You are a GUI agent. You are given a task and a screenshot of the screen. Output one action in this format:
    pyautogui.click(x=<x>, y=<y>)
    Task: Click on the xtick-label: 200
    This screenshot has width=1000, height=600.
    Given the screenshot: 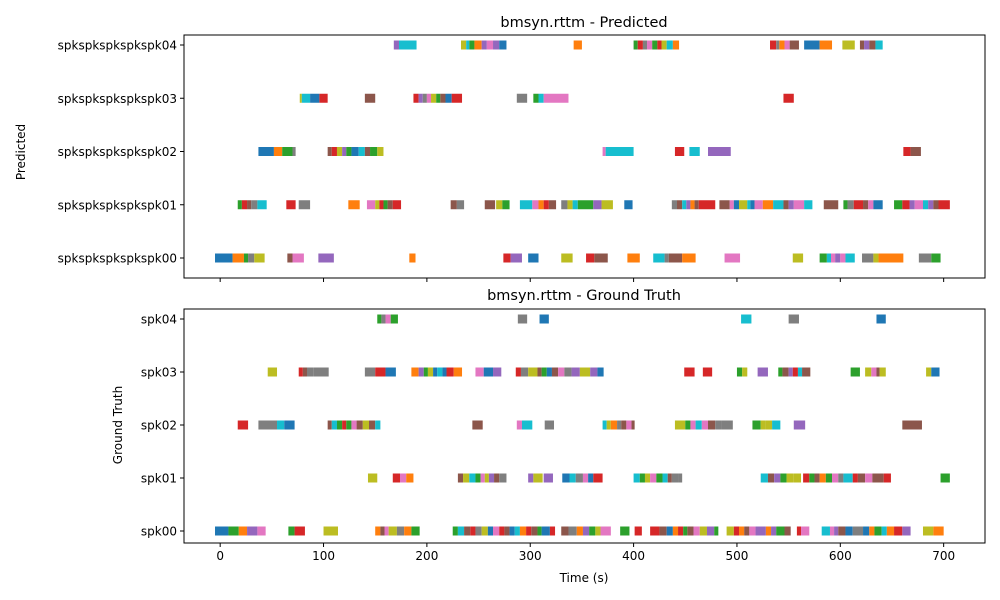 What is the action you would take?
    pyautogui.click(x=426, y=556)
    